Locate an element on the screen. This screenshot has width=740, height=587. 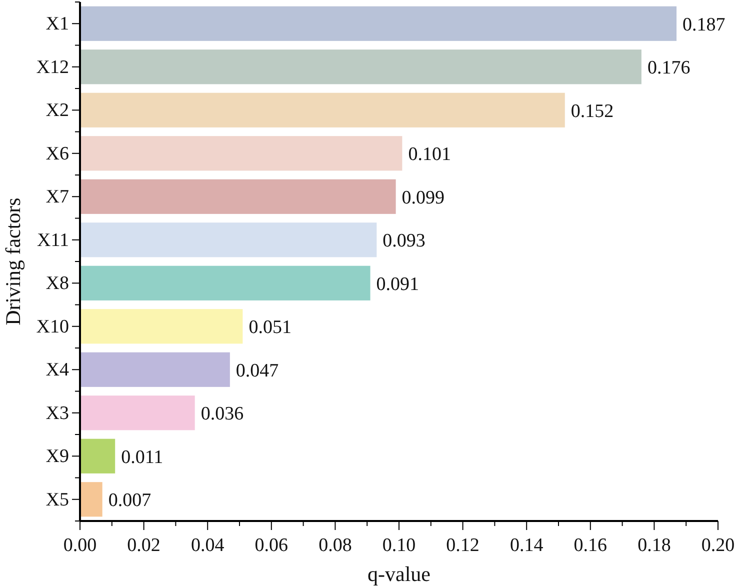
y-tick-label: X11 is located at coordinates (52, 240).